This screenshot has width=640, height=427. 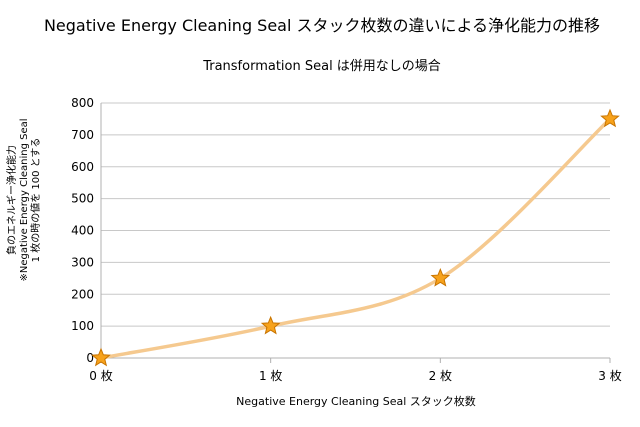 What do you see at coordinates (35, 200) in the screenshot?
I see `y-axis-title-line-3: 1 枚の時の値を 100 とする` at bounding box center [35, 200].